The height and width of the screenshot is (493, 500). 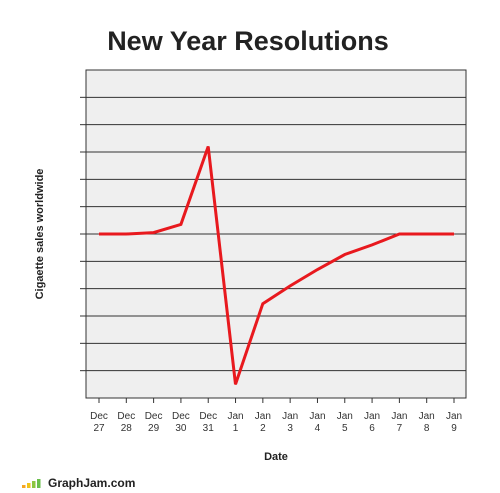 What do you see at coordinates (83, 234) in the screenshot?
I see `y-axis-ticks` at bounding box center [83, 234].